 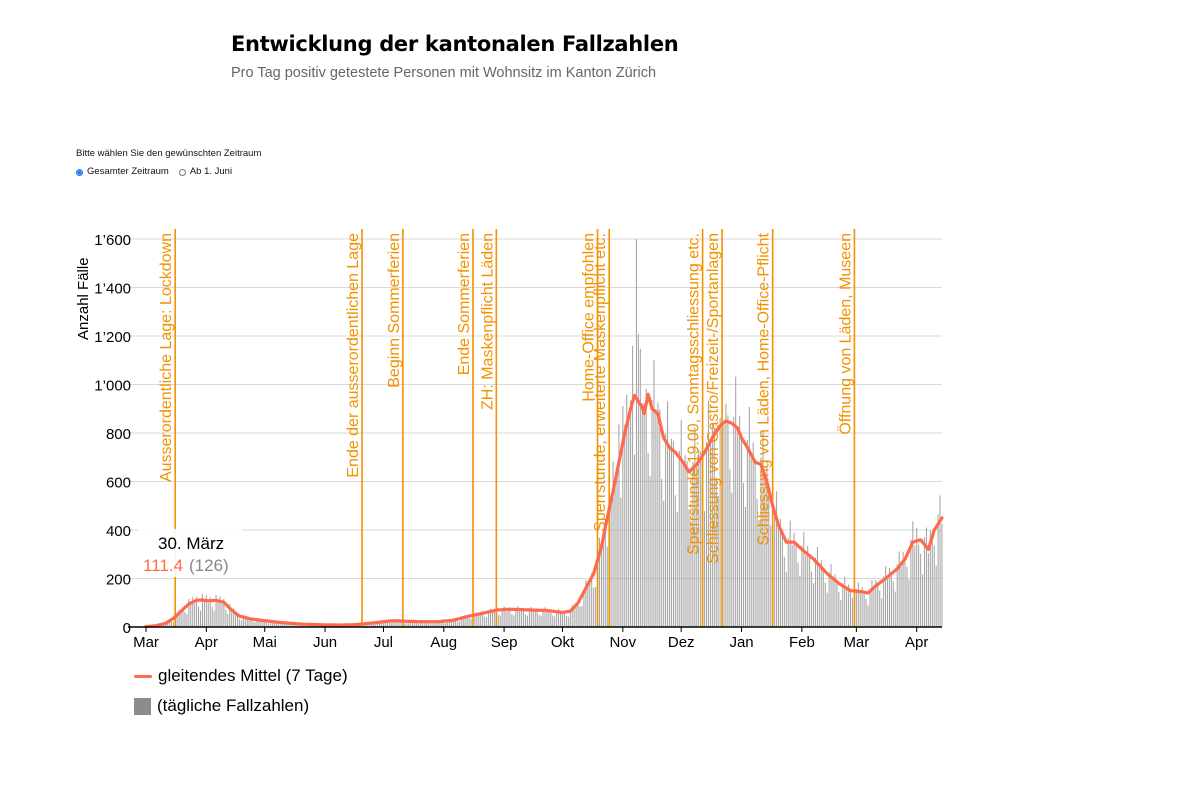 I want to click on x-tick-label: Mar, so click(x=146, y=642).